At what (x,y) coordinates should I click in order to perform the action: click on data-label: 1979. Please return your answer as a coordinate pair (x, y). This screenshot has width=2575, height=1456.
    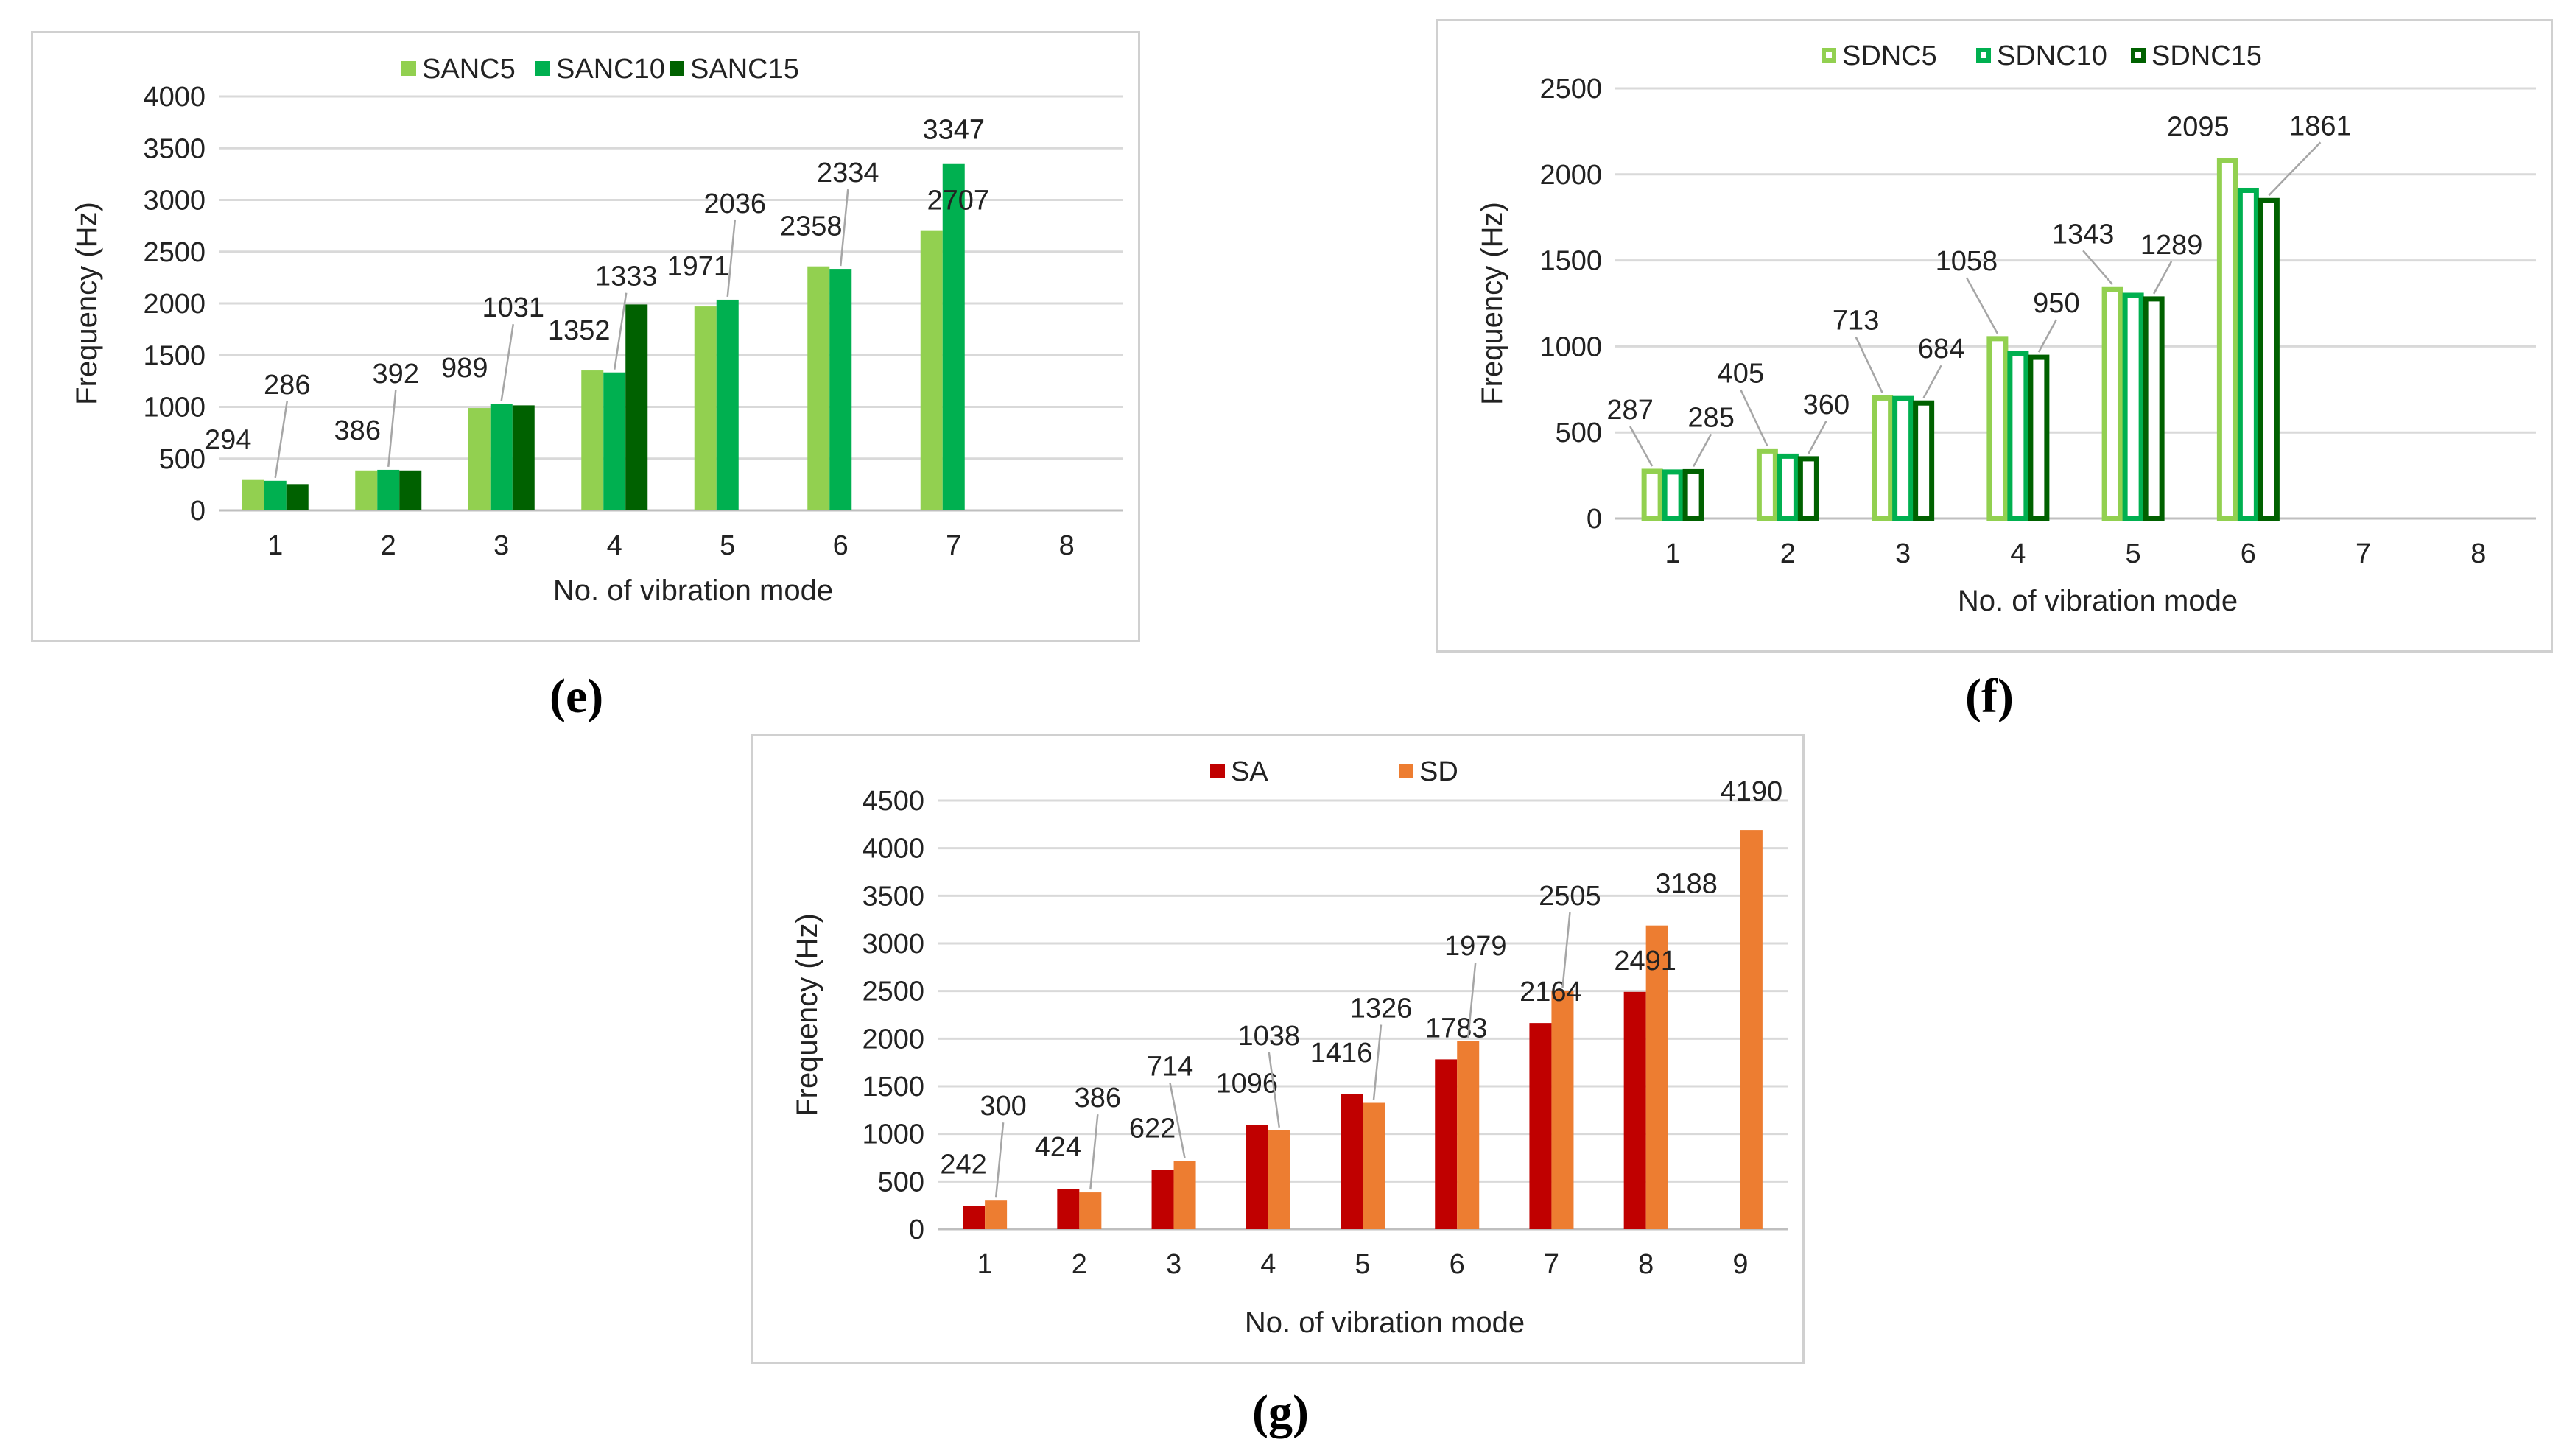
    Looking at the image, I should click on (1475, 946).